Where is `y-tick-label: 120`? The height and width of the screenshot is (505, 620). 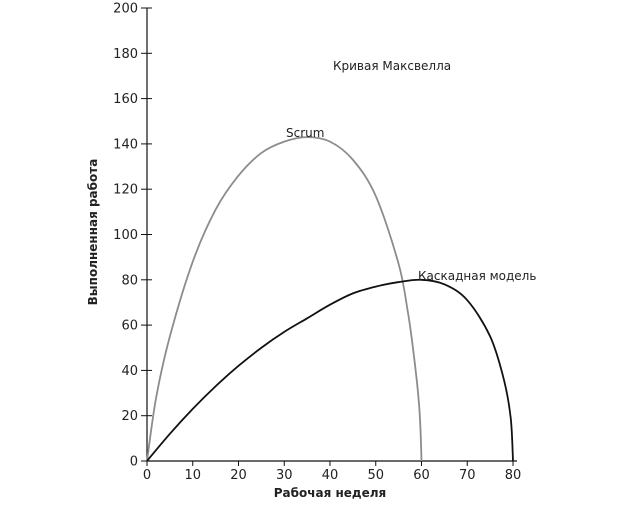 y-tick-label: 120 is located at coordinates (125, 190).